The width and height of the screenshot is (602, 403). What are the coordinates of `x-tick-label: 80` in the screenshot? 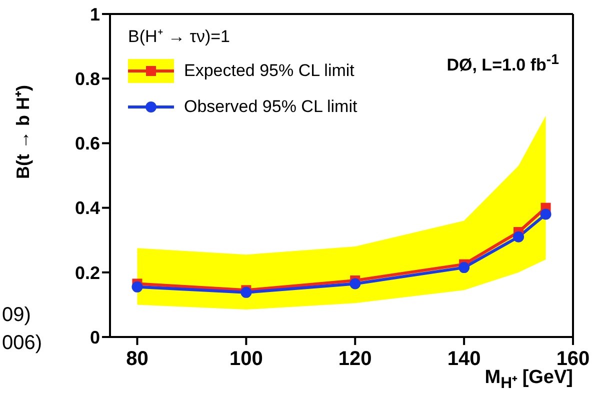 It's located at (137, 359).